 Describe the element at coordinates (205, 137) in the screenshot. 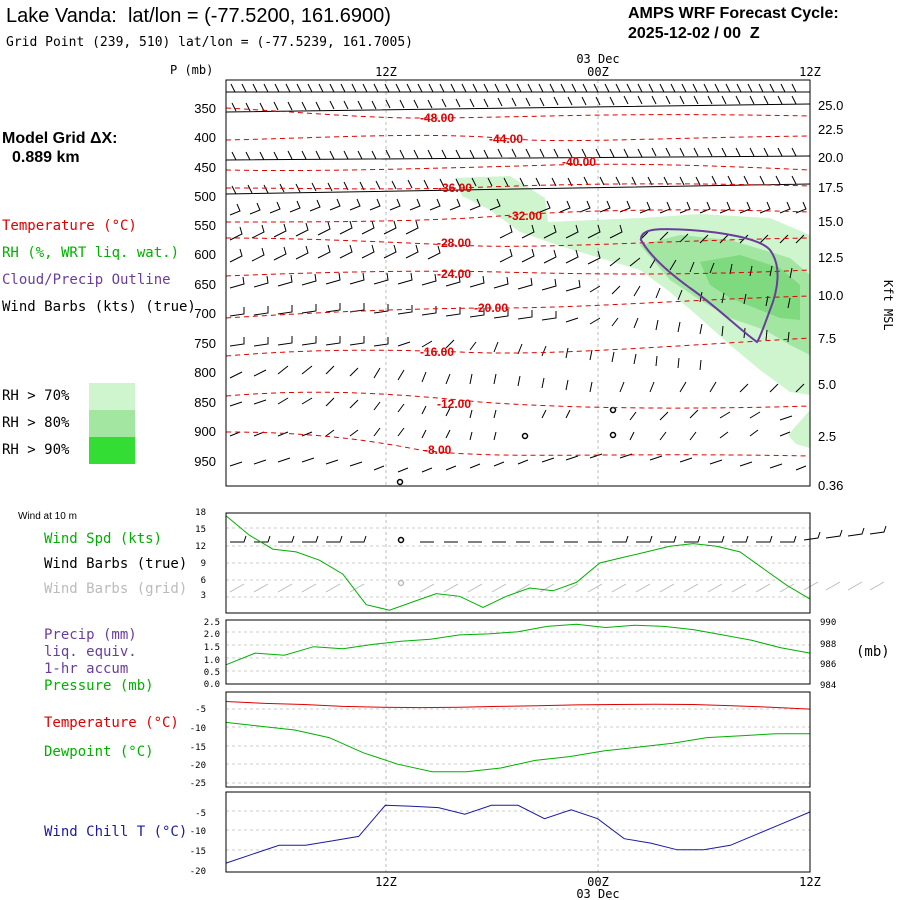

I see `pressure-tick-400: 400` at that location.